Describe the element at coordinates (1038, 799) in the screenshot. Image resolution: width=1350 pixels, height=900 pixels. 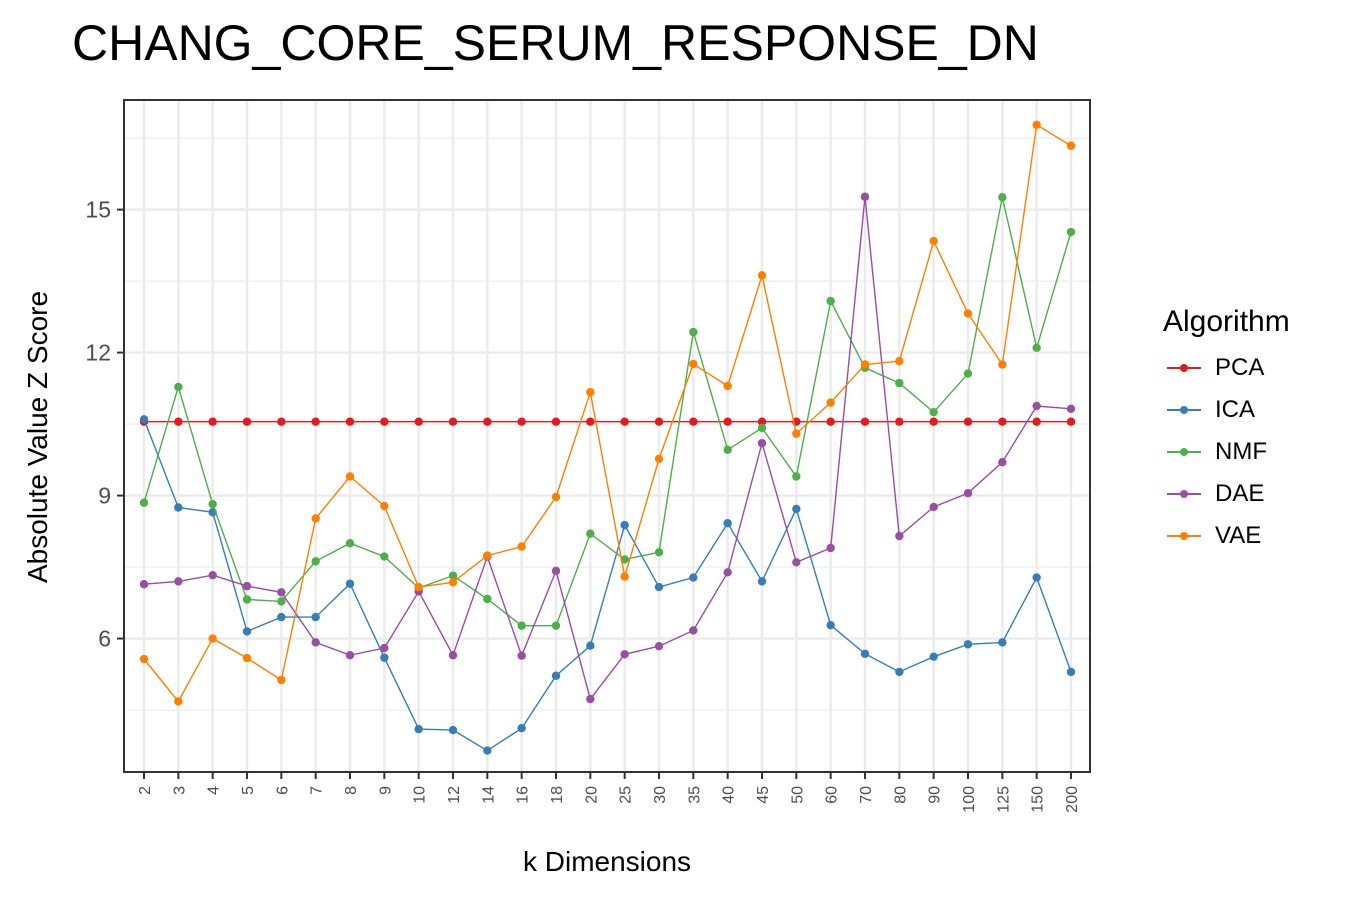
I see `x-tick-label: 150` at that location.